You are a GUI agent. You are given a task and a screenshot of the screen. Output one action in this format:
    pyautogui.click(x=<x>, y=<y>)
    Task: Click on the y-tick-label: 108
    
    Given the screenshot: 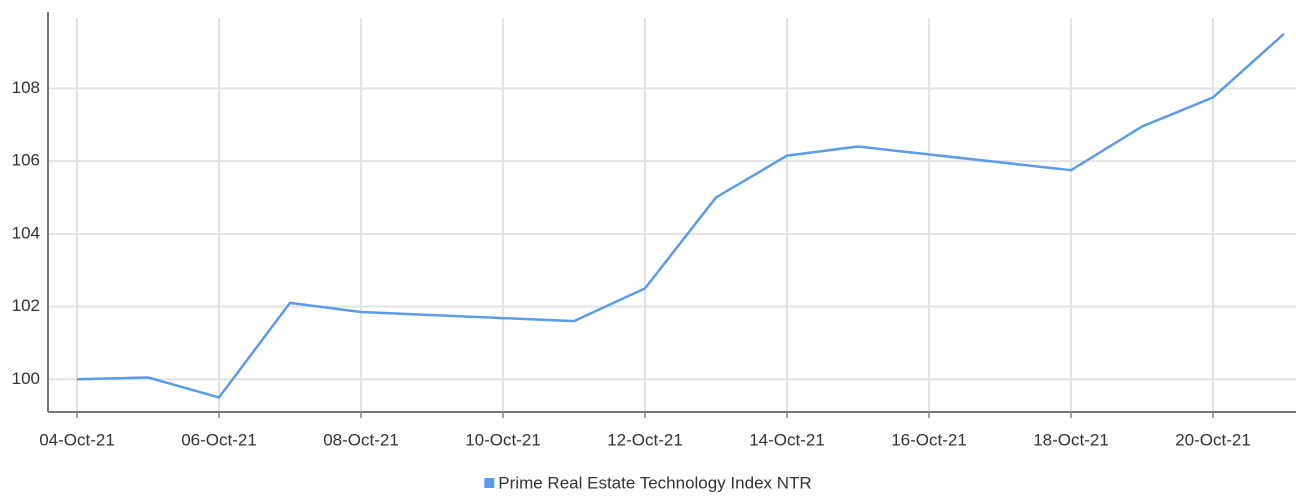 What is the action you would take?
    pyautogui.click(x=26, y=87)
    